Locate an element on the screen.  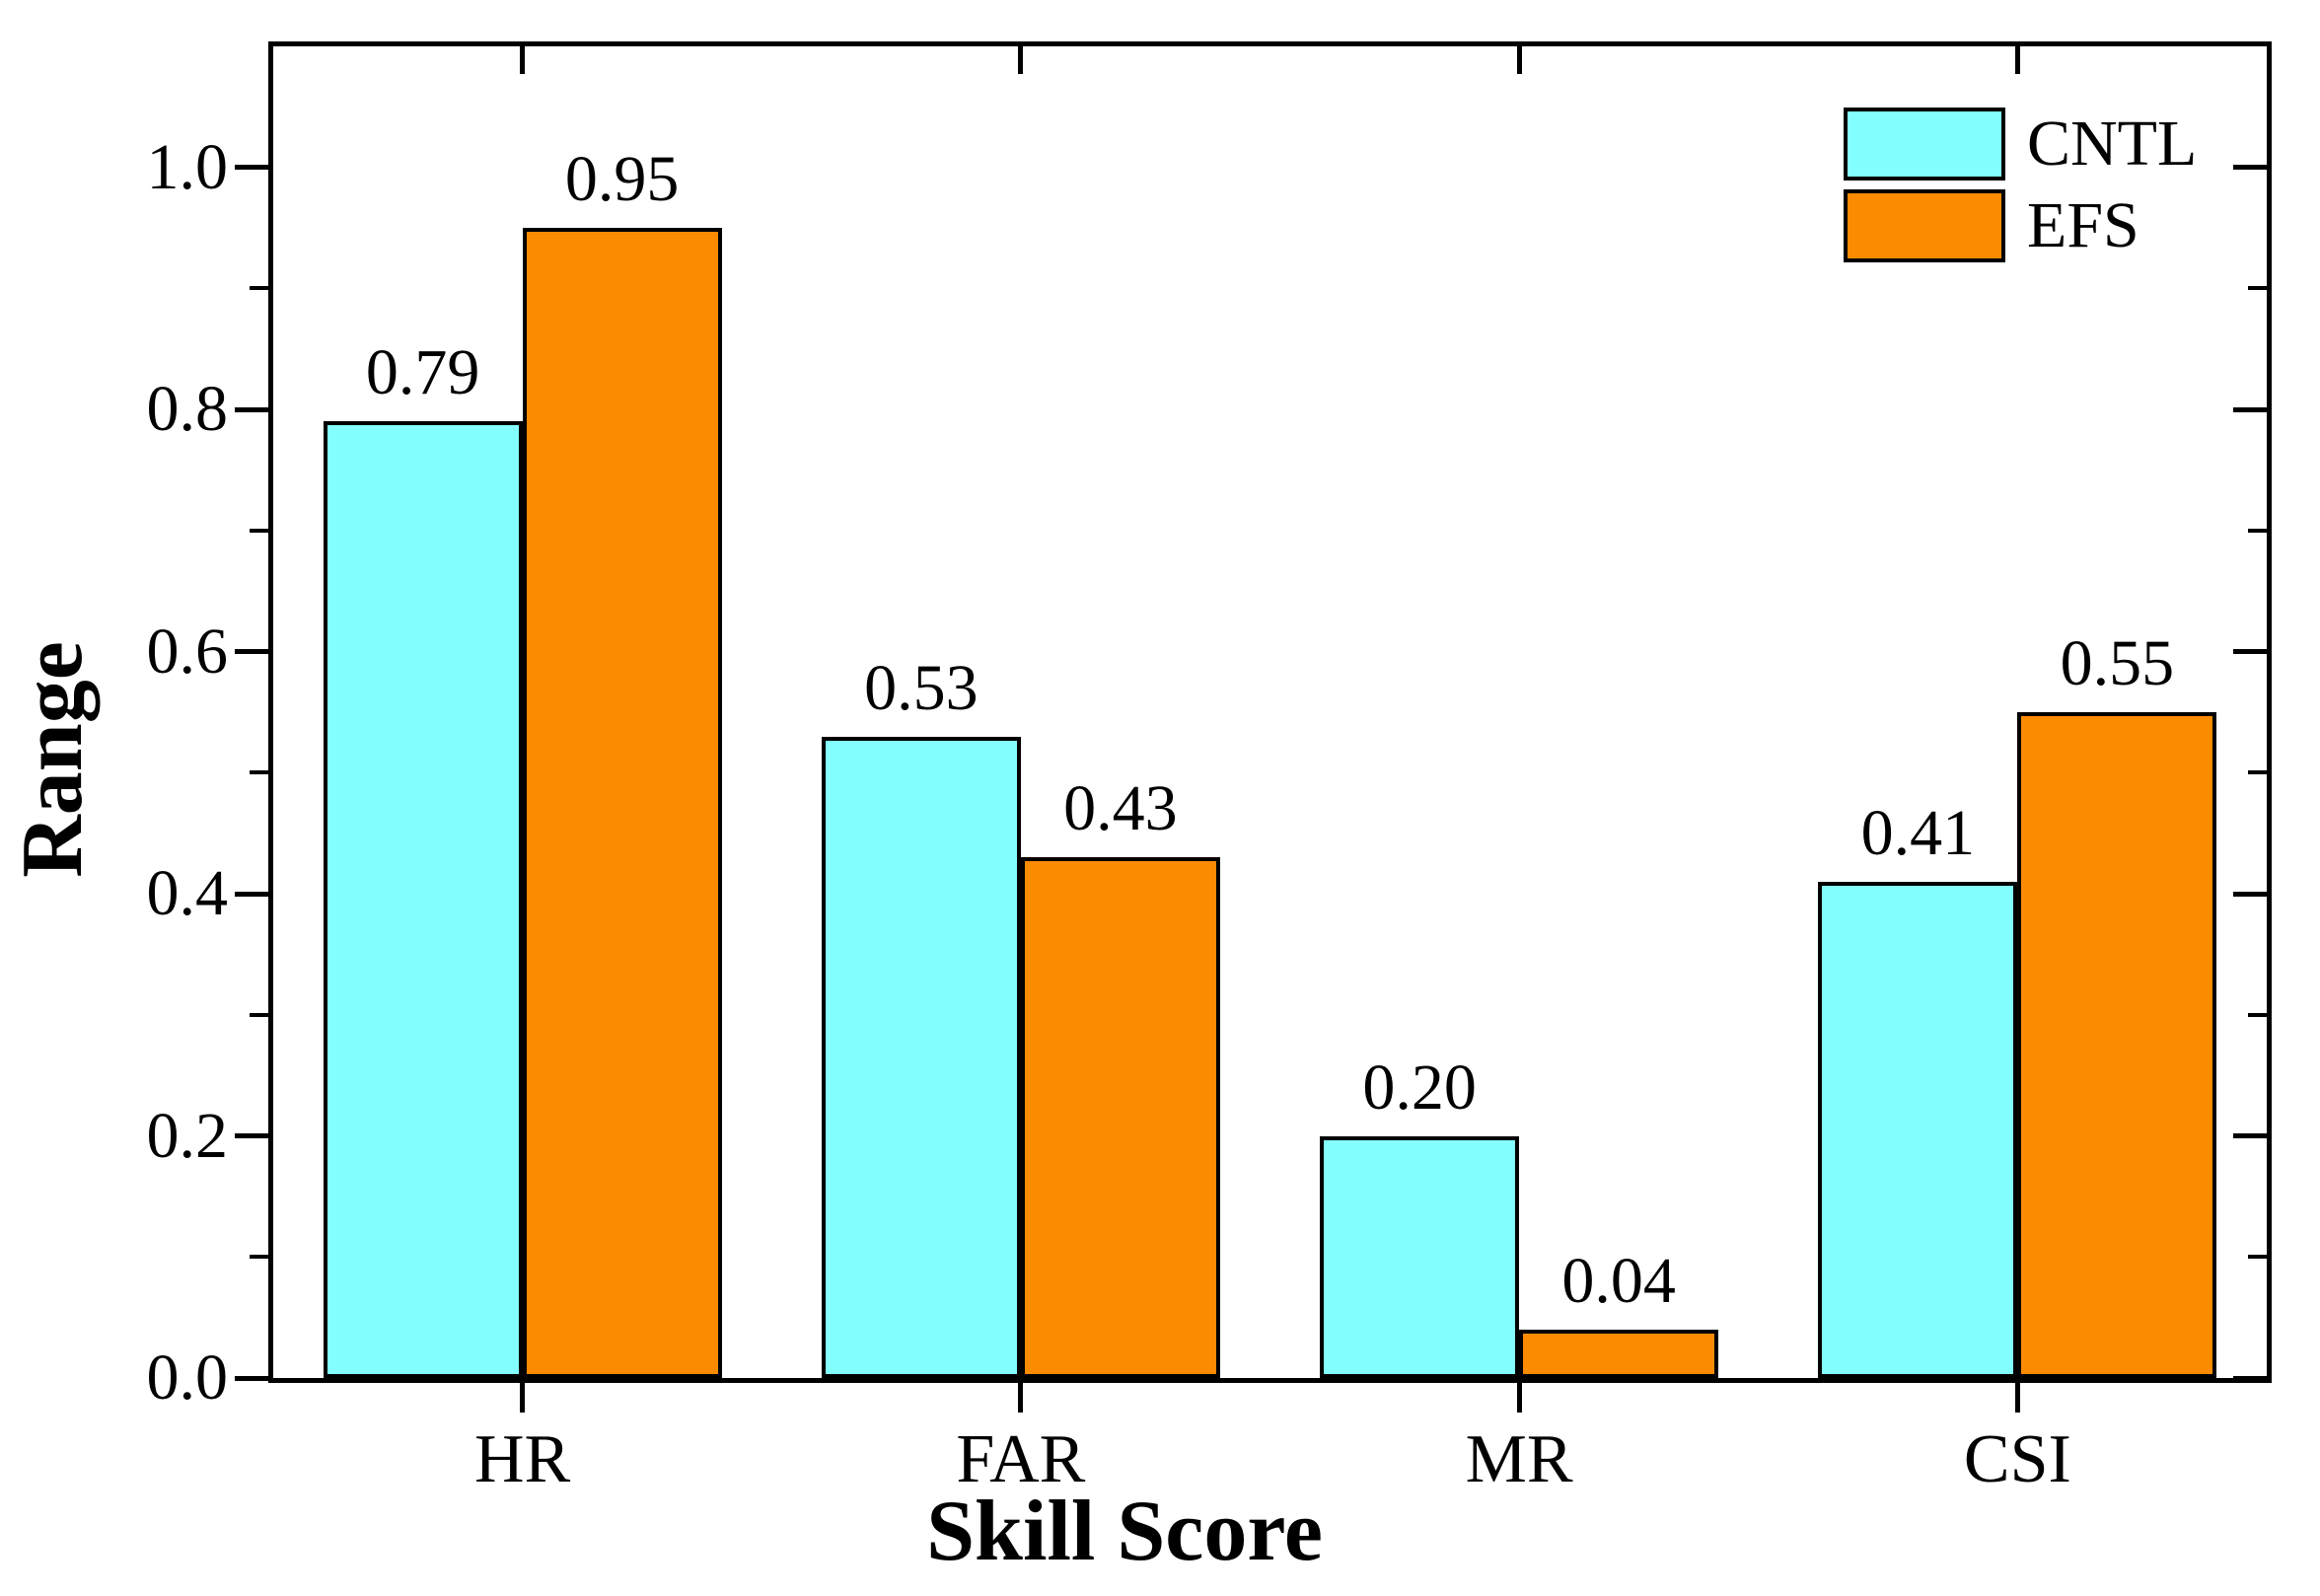
x-axis-title: Skill Score is located at coordinates (1124, 1531).